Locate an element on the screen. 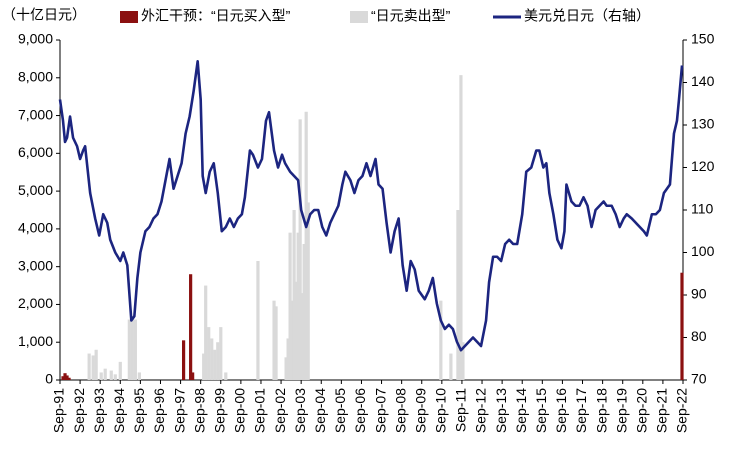 This screenshot has height=453, width=729. x-tick-label: Sep-18 is located at coordinates (601, 410).